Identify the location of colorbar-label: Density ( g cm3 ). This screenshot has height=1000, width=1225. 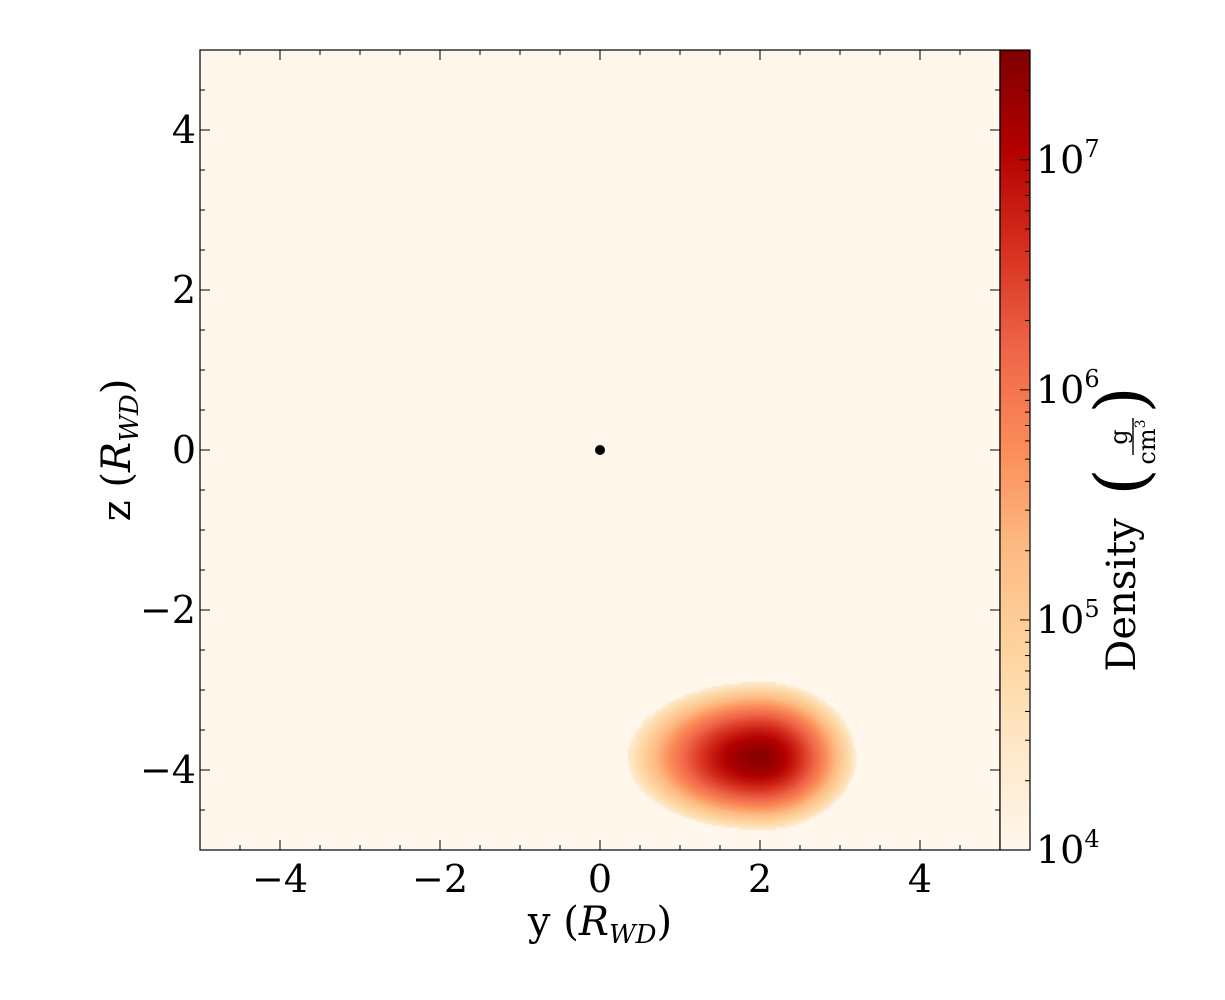
(1121, 528).